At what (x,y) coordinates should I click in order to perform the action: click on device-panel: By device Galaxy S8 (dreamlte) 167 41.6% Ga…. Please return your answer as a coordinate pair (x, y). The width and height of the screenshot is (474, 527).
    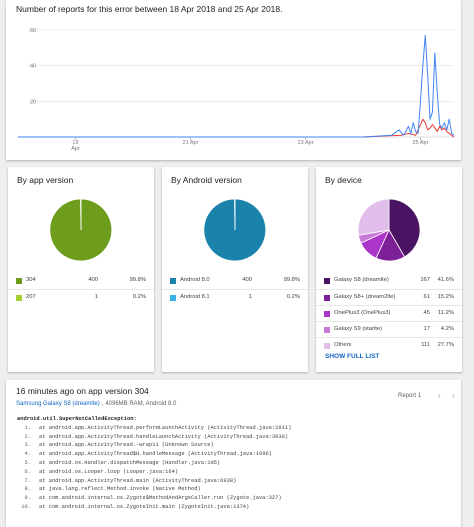
    Looking at the image, I should click on (389, 269).